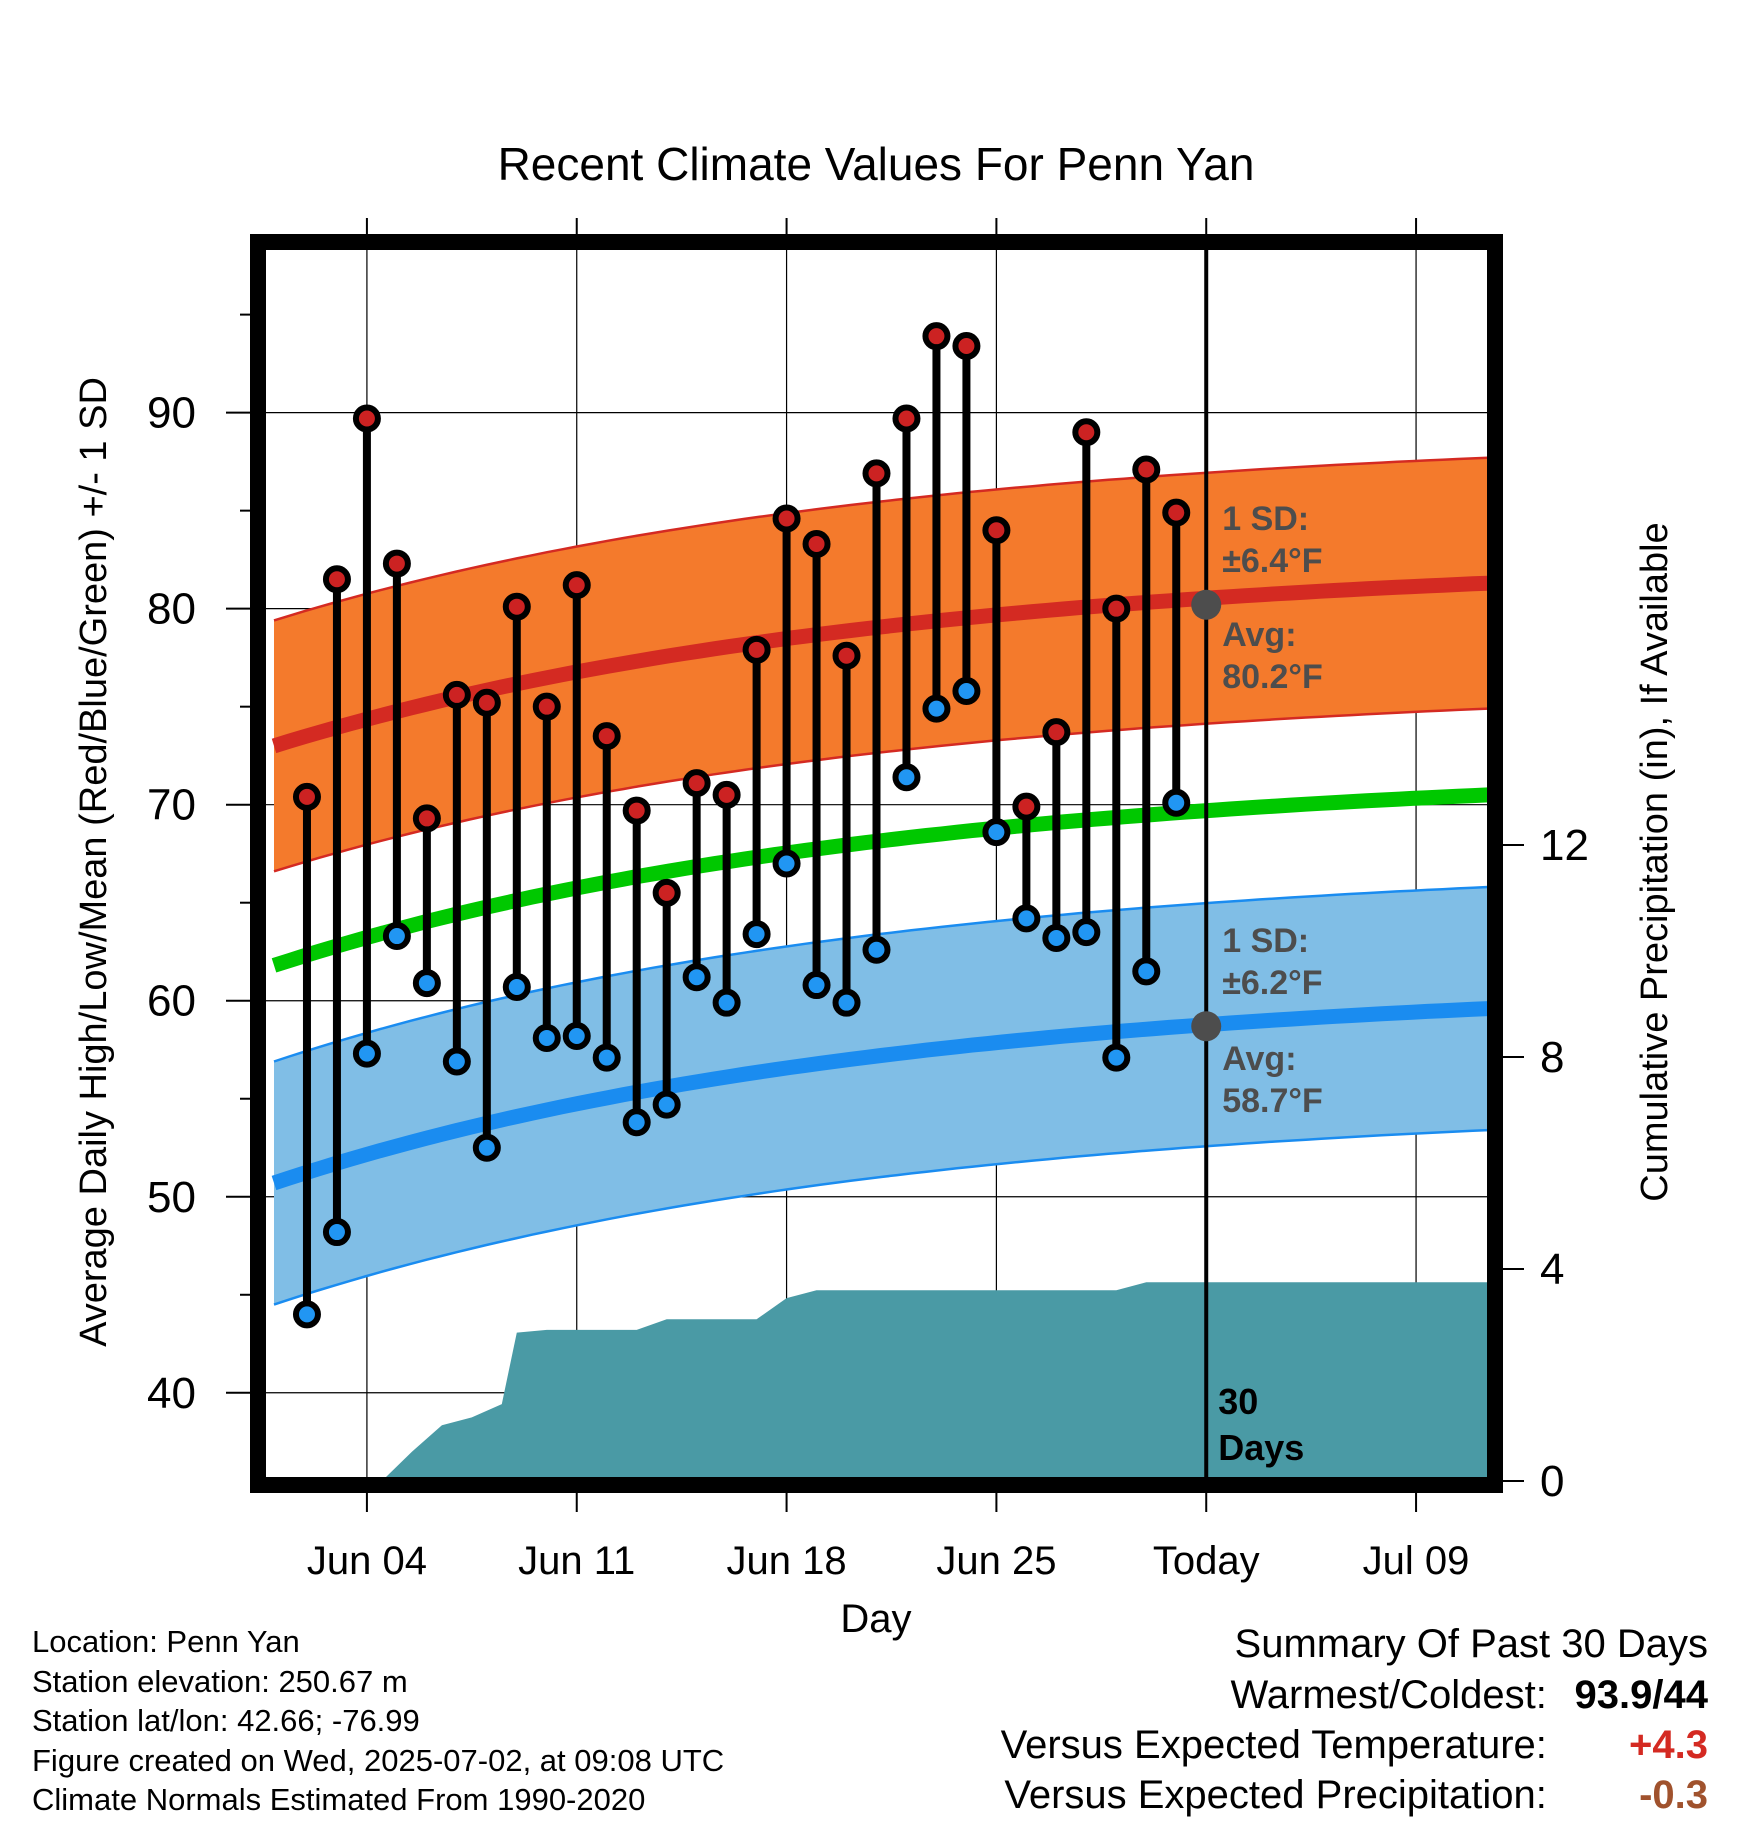 This screenshot has width=1748, height=1828. I want to click on x-tick-label: Jun 18, so click(787, 1561).